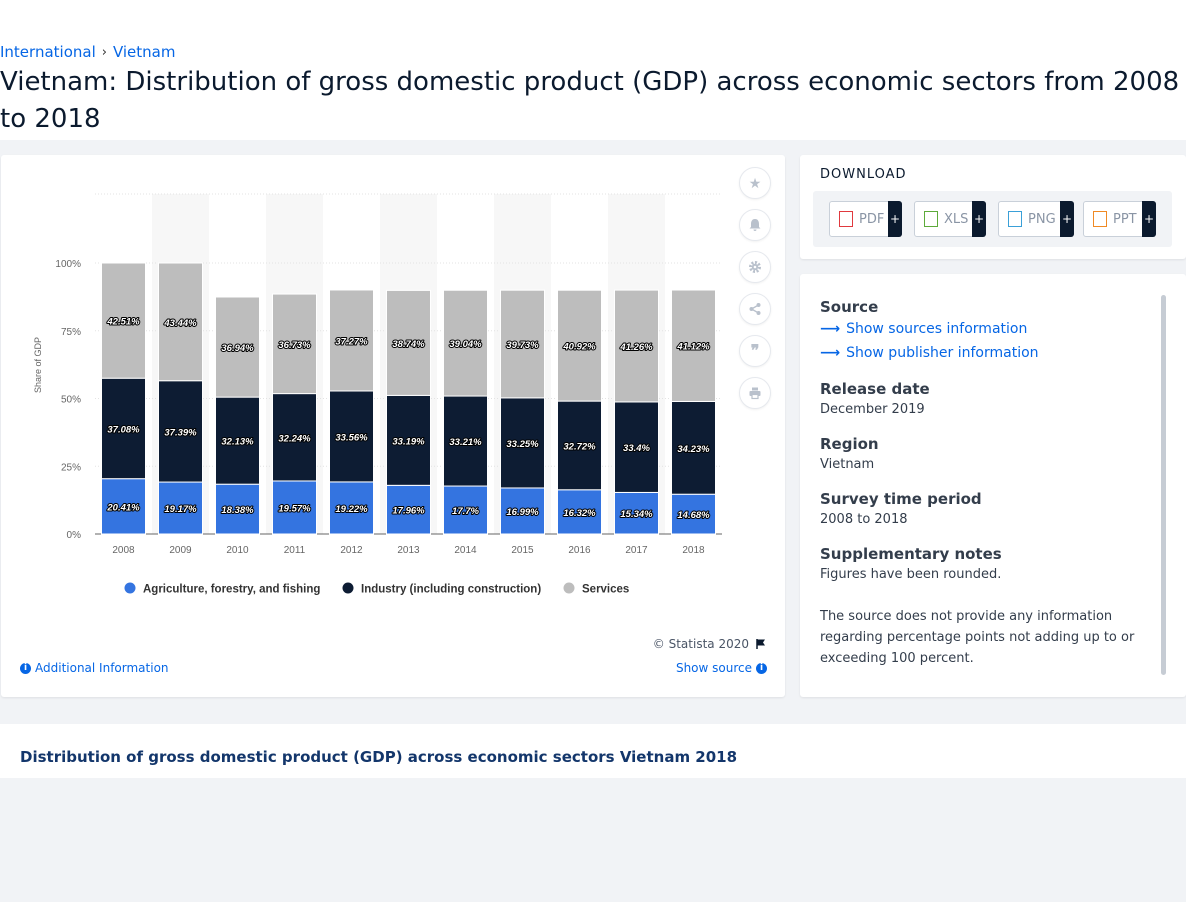 This screenshot has height=902, width=1186. Describe the element at coordinates (180, 509) in the screenshot. I see `data-label: 19.17%` at that location.